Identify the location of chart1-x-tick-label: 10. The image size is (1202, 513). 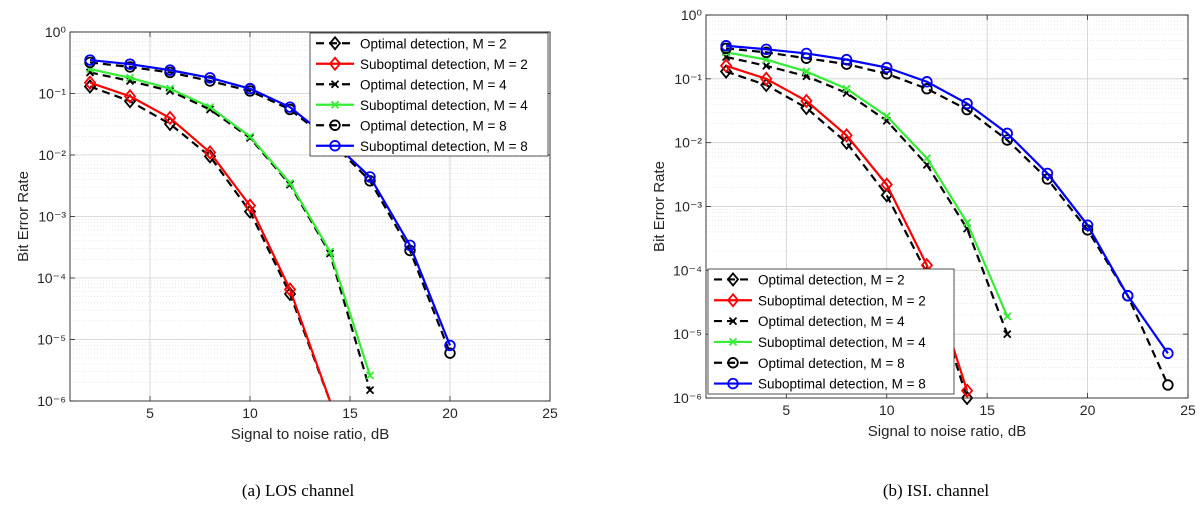
(887, 410).